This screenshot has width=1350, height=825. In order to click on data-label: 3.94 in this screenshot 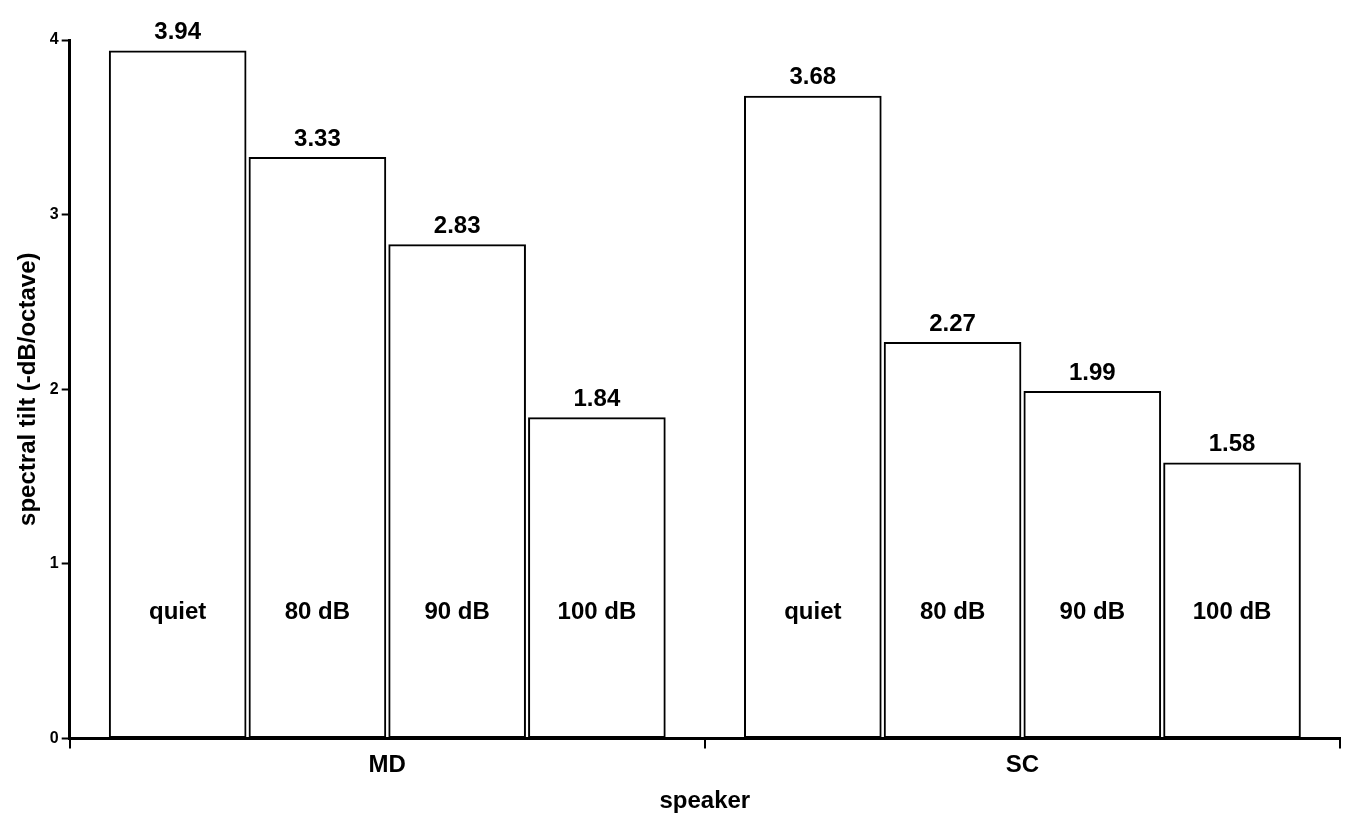, I will do `click(178, 31)`.